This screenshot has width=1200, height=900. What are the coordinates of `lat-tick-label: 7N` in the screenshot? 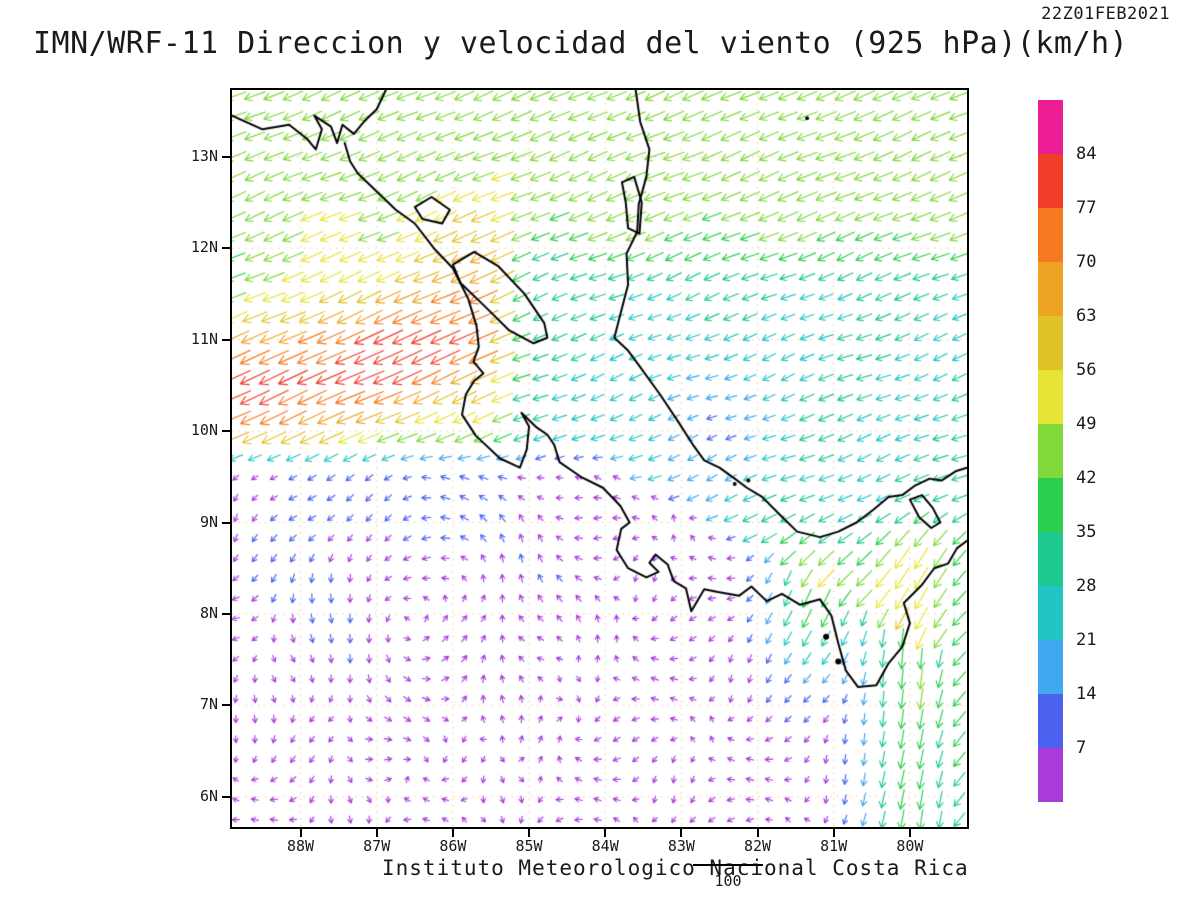 It's located at (208, 704).